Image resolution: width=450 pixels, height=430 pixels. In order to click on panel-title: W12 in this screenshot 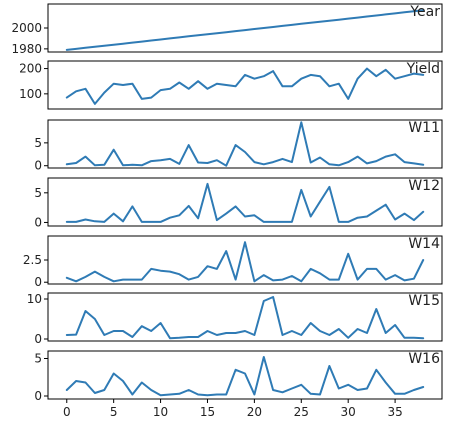, I will do `click(424, 186)`.